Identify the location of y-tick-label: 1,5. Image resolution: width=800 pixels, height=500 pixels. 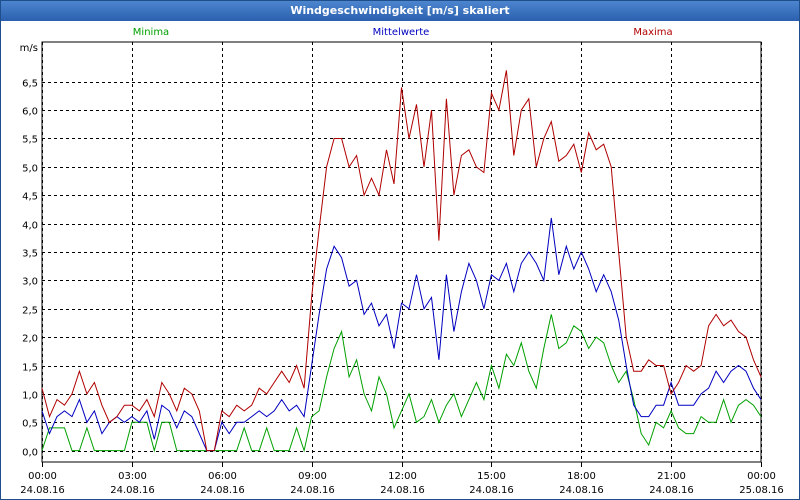
(30, 368).